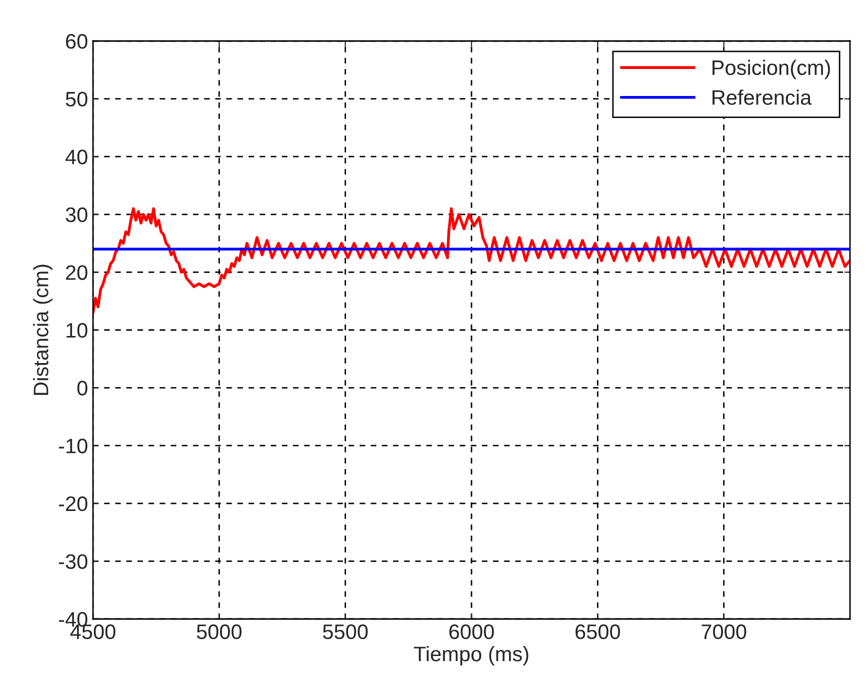 This screenshot has height=678, width=867. What do you see at coordinates (77, 214) in the screenshot?
I see `y-tick-label: 30` at bounding box center [77, 214].